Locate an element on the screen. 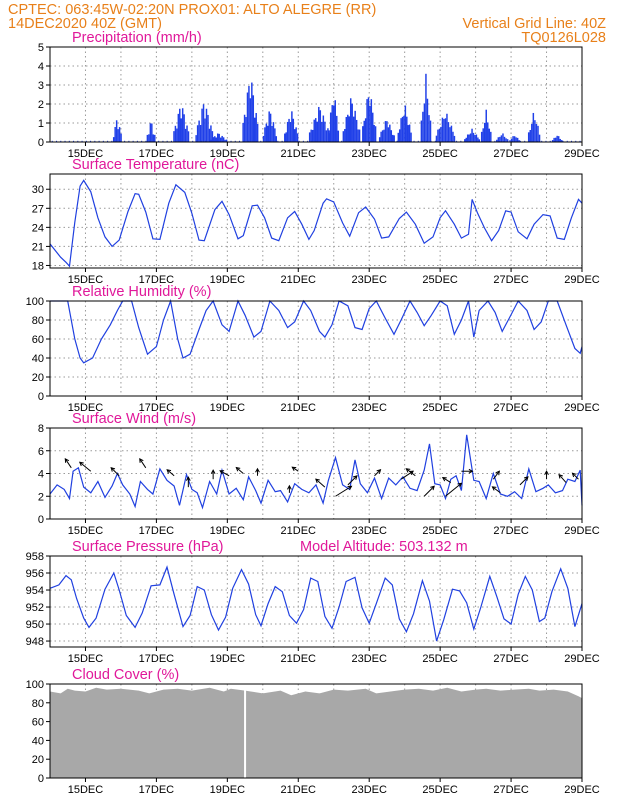 The image size is (618, 800). x-tick-label: 19DEC is located at coordinates (228, 154).